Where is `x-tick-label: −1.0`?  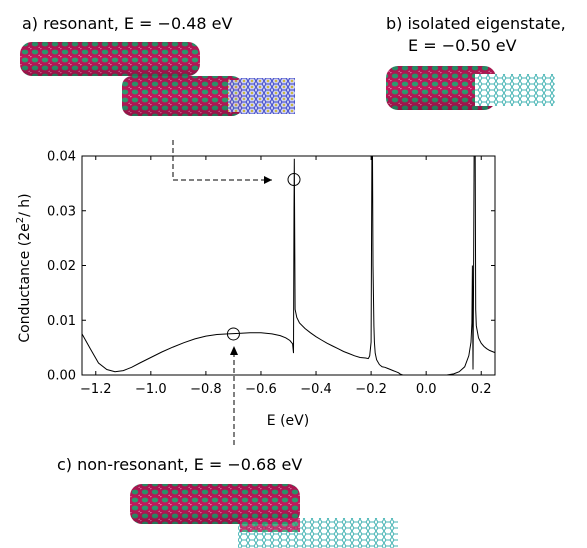 x-tick-label: −1.0 is located at coordinates (151, 389).